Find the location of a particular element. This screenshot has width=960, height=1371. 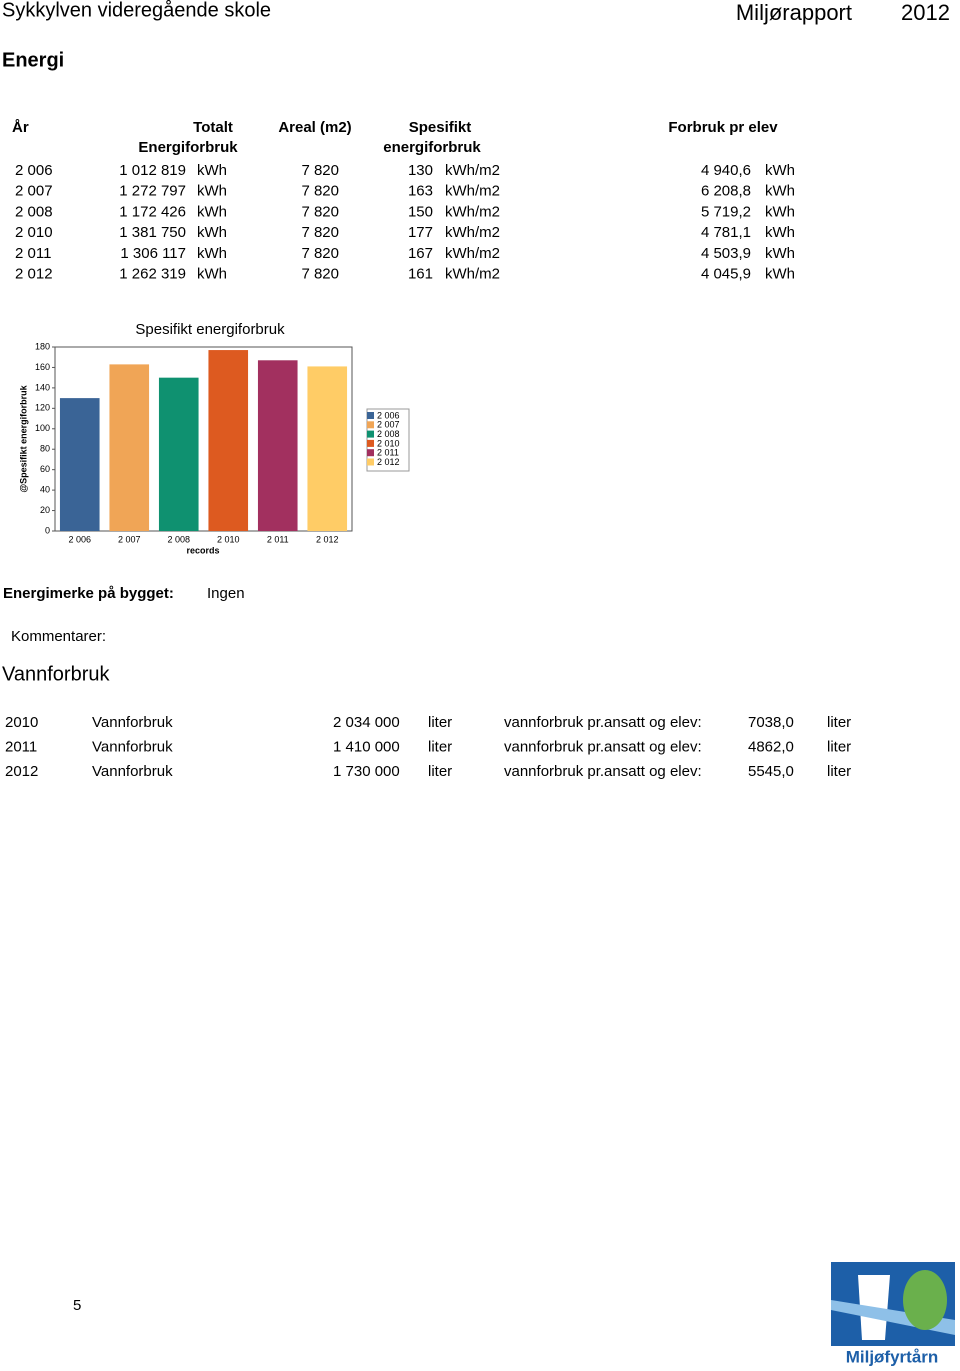

table-cell: 7038,0 is located at coordinates (771, 722).